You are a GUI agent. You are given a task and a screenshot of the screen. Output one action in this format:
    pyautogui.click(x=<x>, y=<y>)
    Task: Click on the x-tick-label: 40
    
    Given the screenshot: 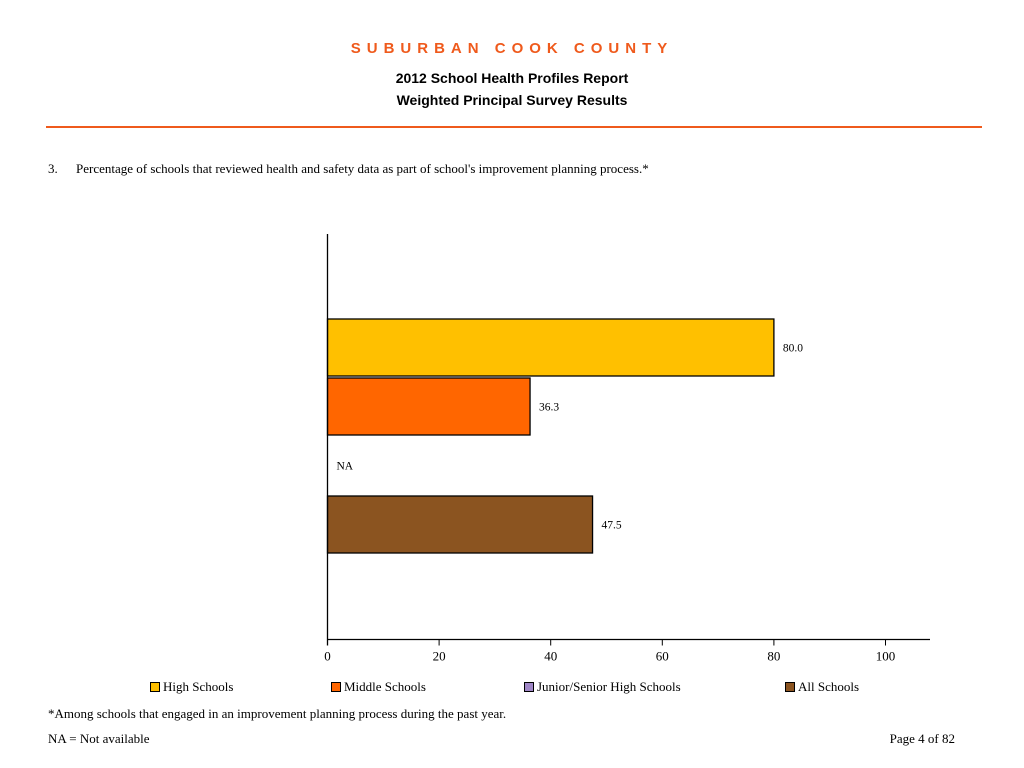 What is the action you would take?
    pyautogui.click(x=550, y=656)
    